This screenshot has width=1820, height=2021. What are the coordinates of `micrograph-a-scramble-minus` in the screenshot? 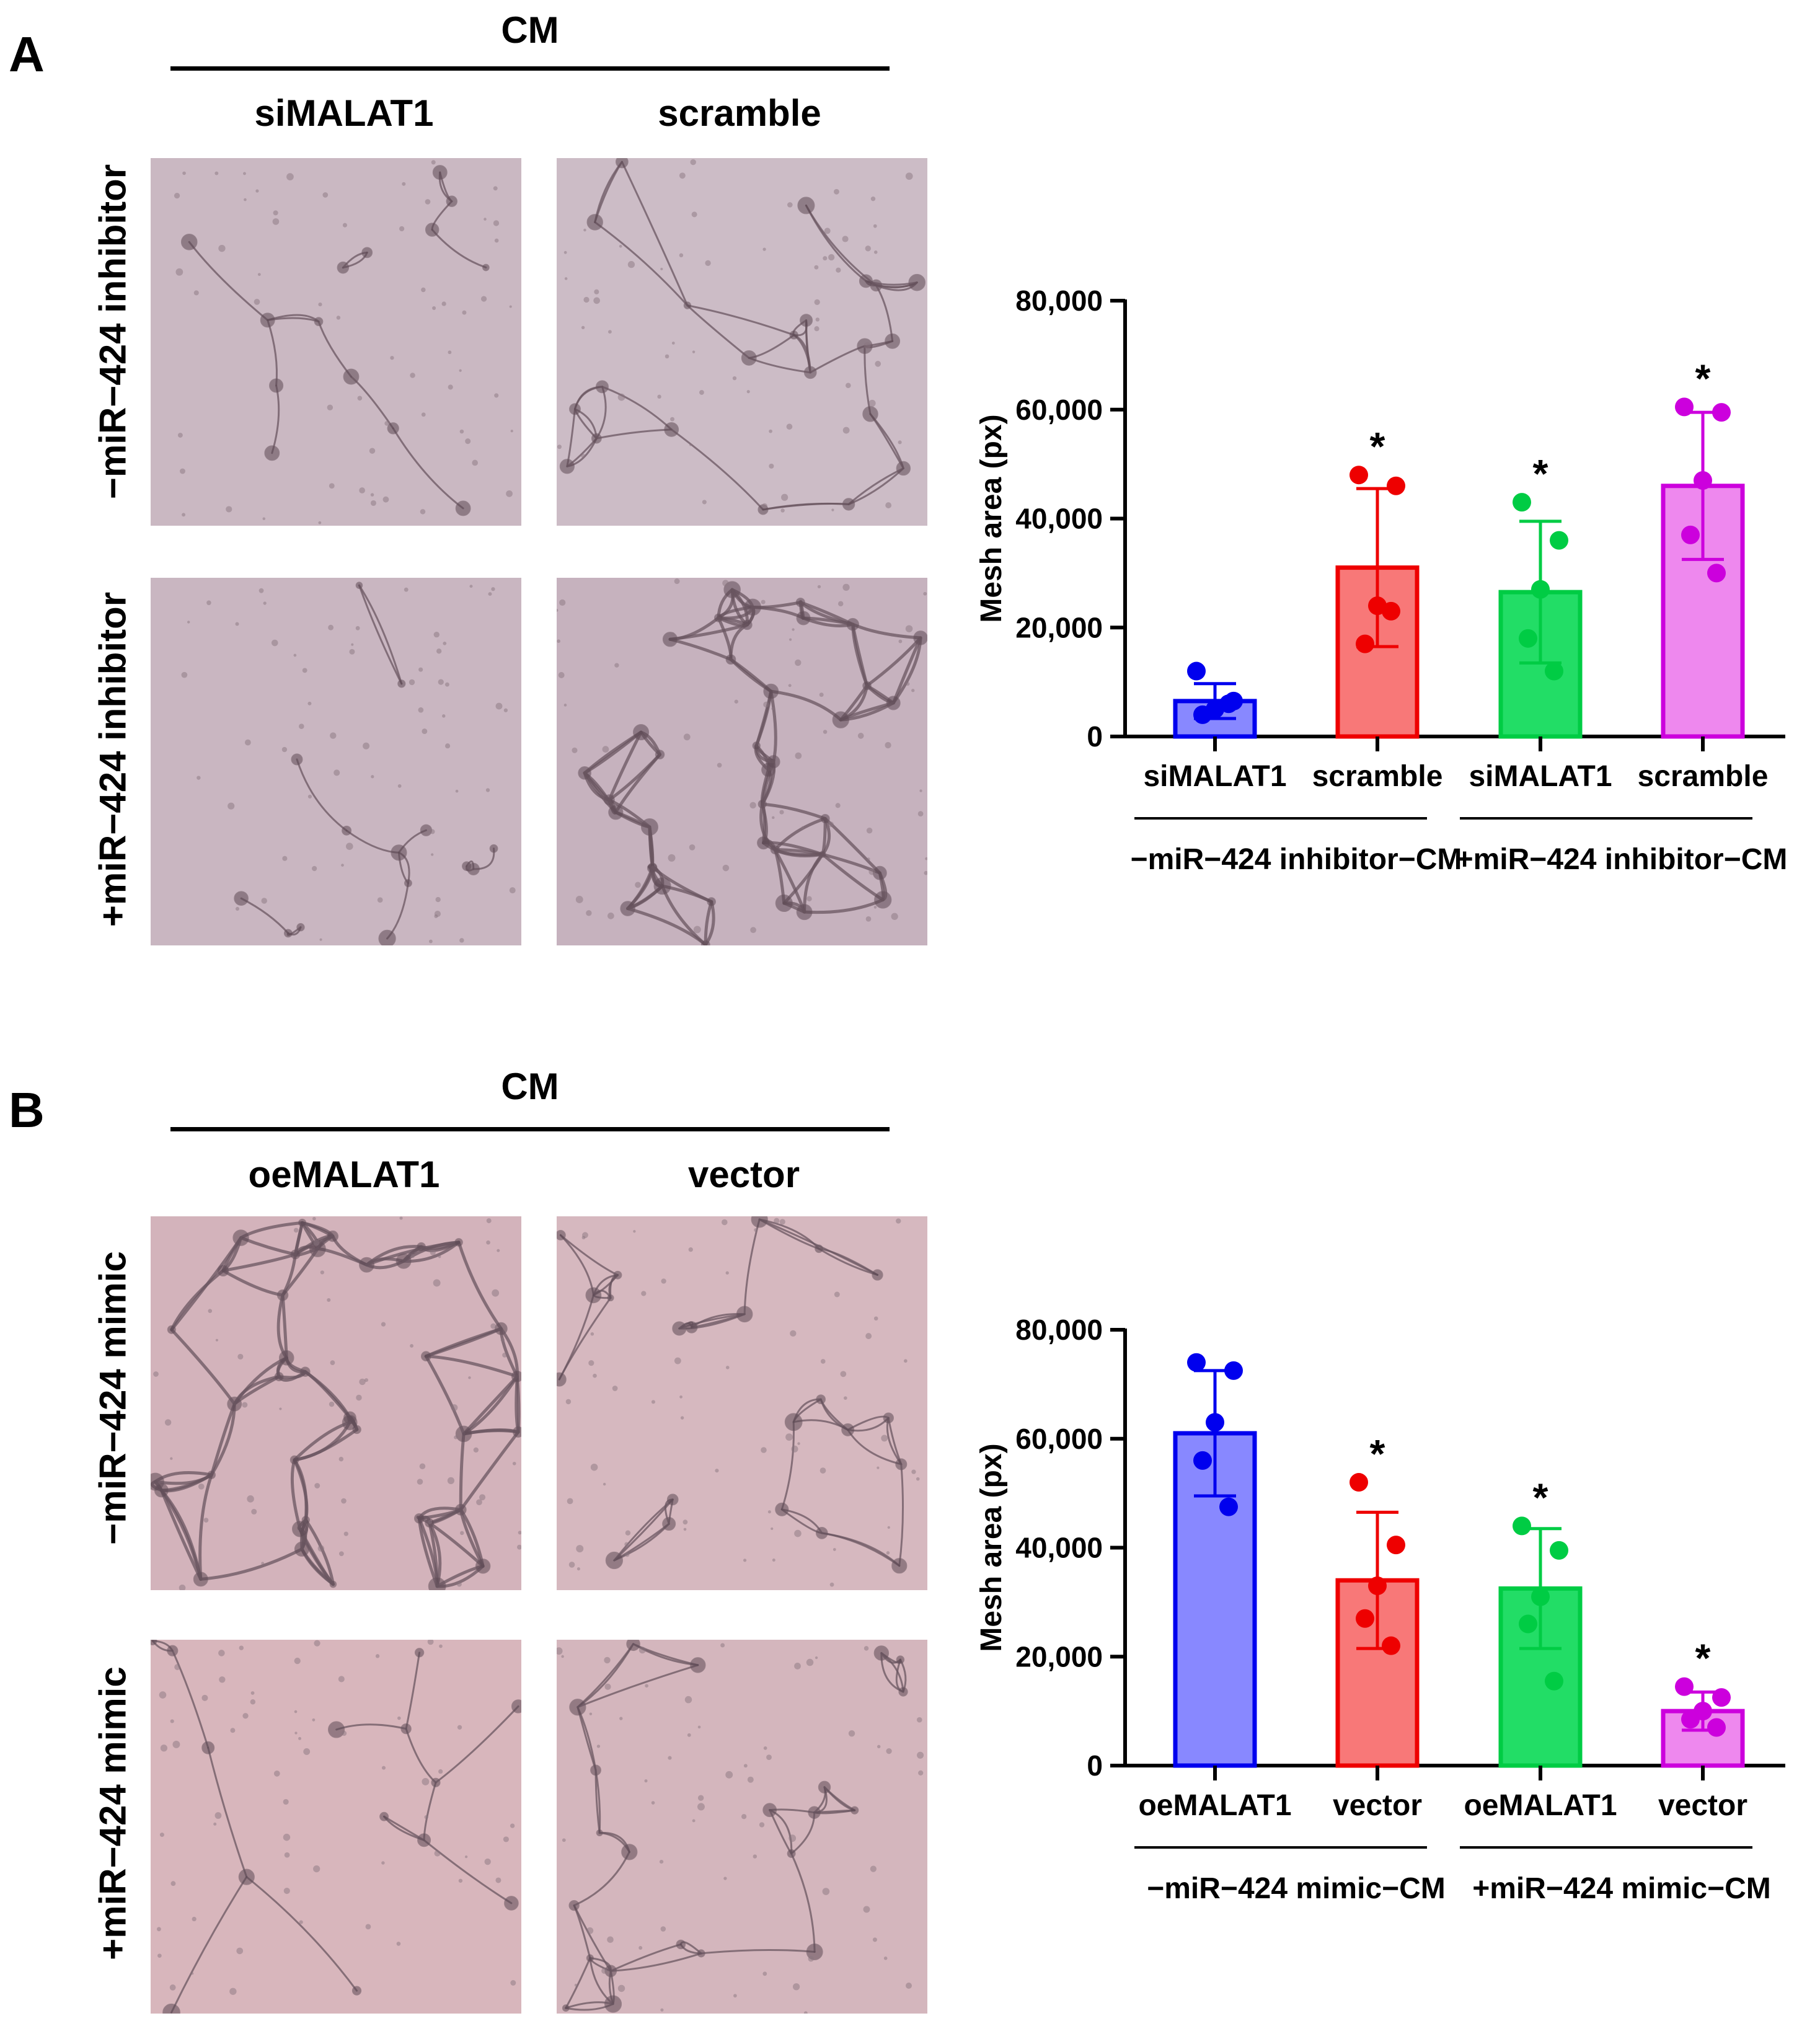 It's located at (742, 342).